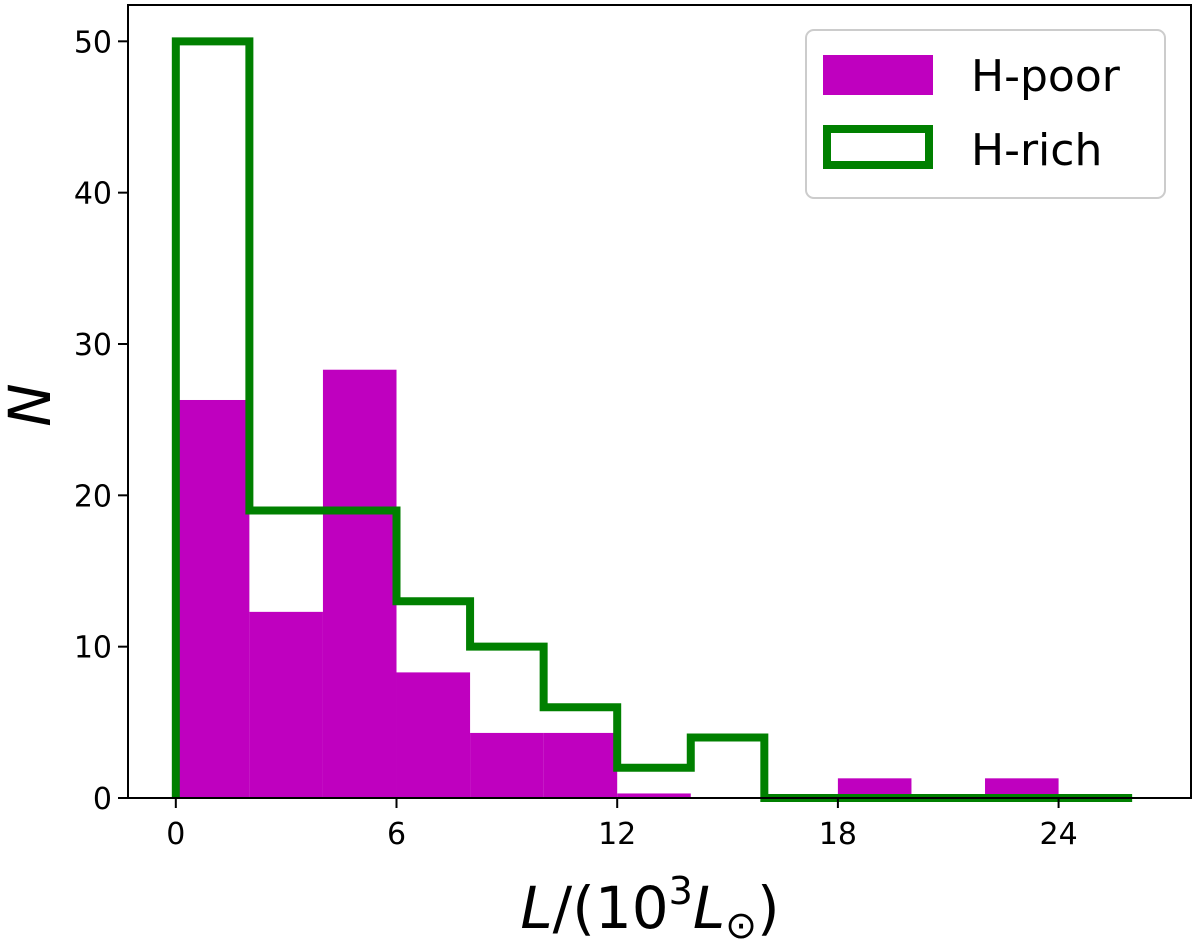  Describe the element at coordinates (985, 114) in the screenshot. I see `legend: H-poor H-rich` at that location.